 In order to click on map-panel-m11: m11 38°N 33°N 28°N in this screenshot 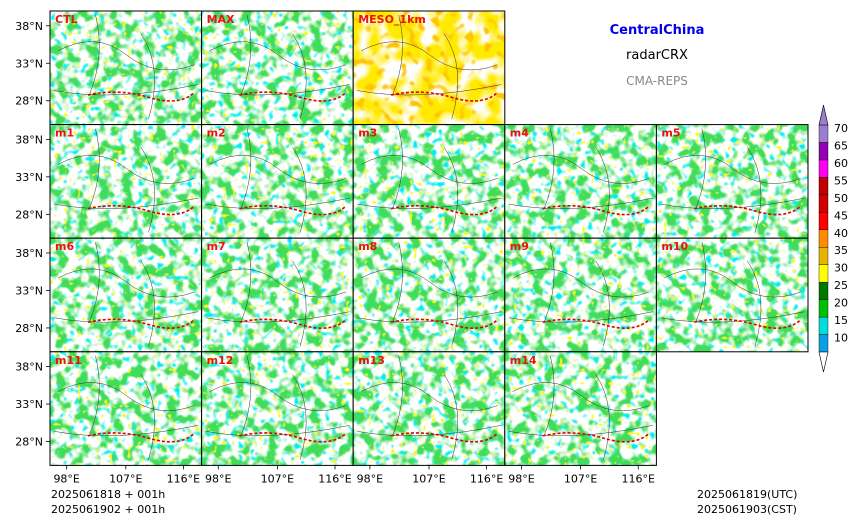, I will do `click(109, 408)`.